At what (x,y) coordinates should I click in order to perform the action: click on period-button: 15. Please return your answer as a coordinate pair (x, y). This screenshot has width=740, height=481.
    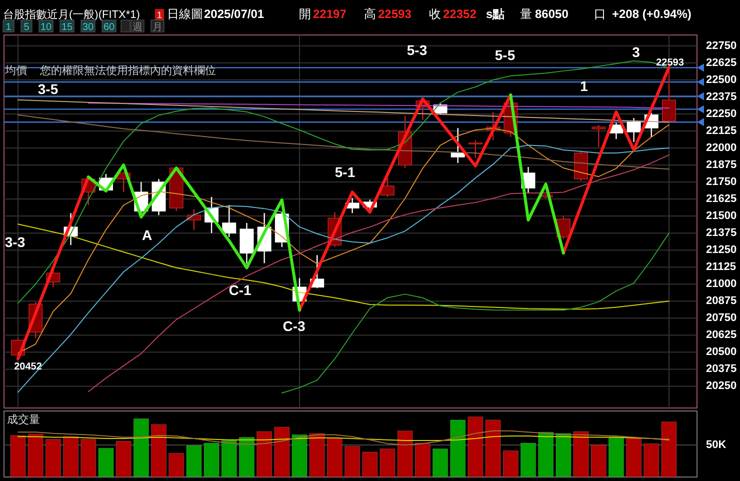
    Looking at the image, I should click on (67, 26).